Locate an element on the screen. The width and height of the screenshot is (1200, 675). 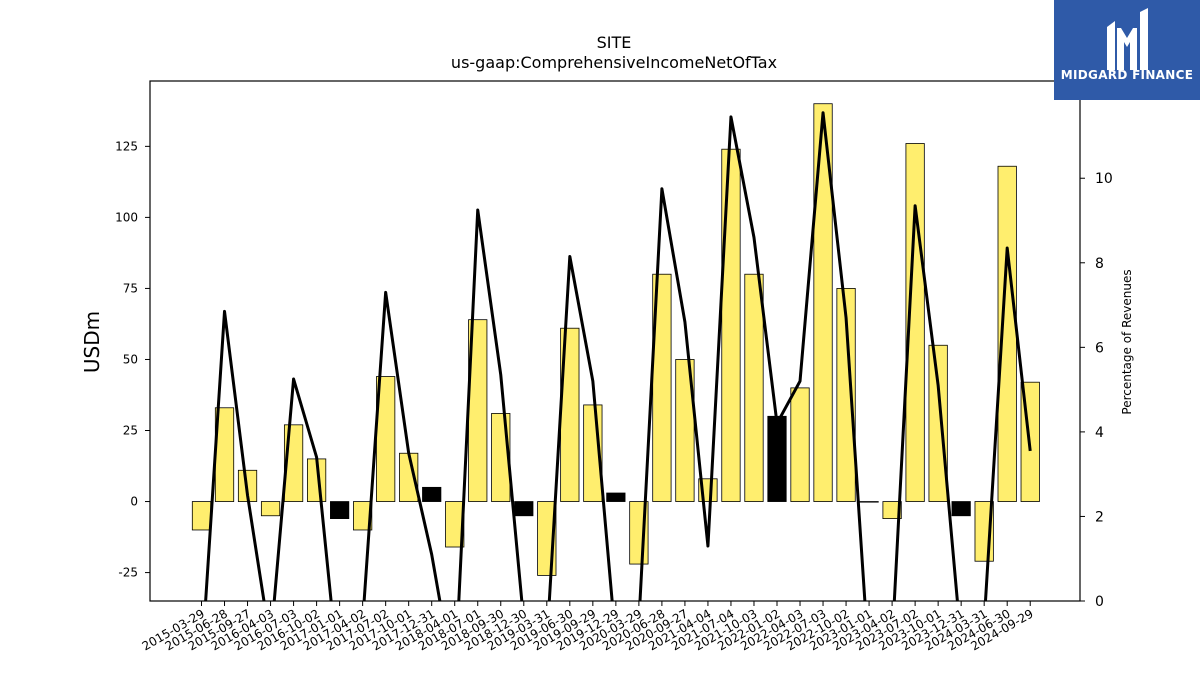
y-tick-label: 75 is located at coordinates (130, 288).